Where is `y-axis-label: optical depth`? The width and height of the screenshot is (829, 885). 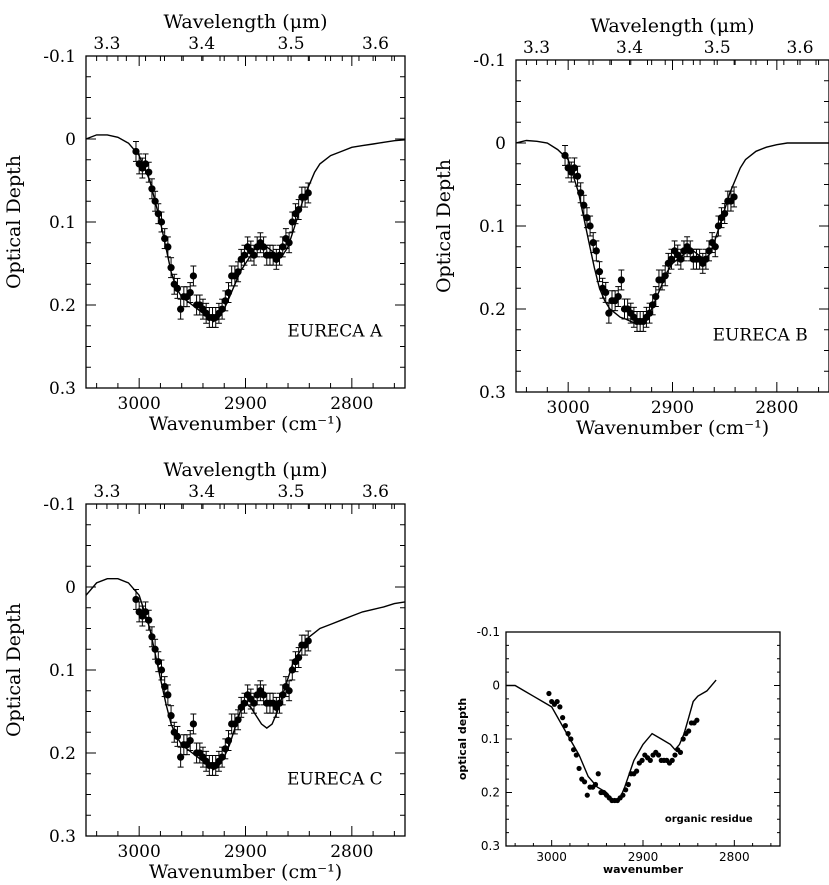
y-axis-label: optical depth is located at coordinates (462, 739).